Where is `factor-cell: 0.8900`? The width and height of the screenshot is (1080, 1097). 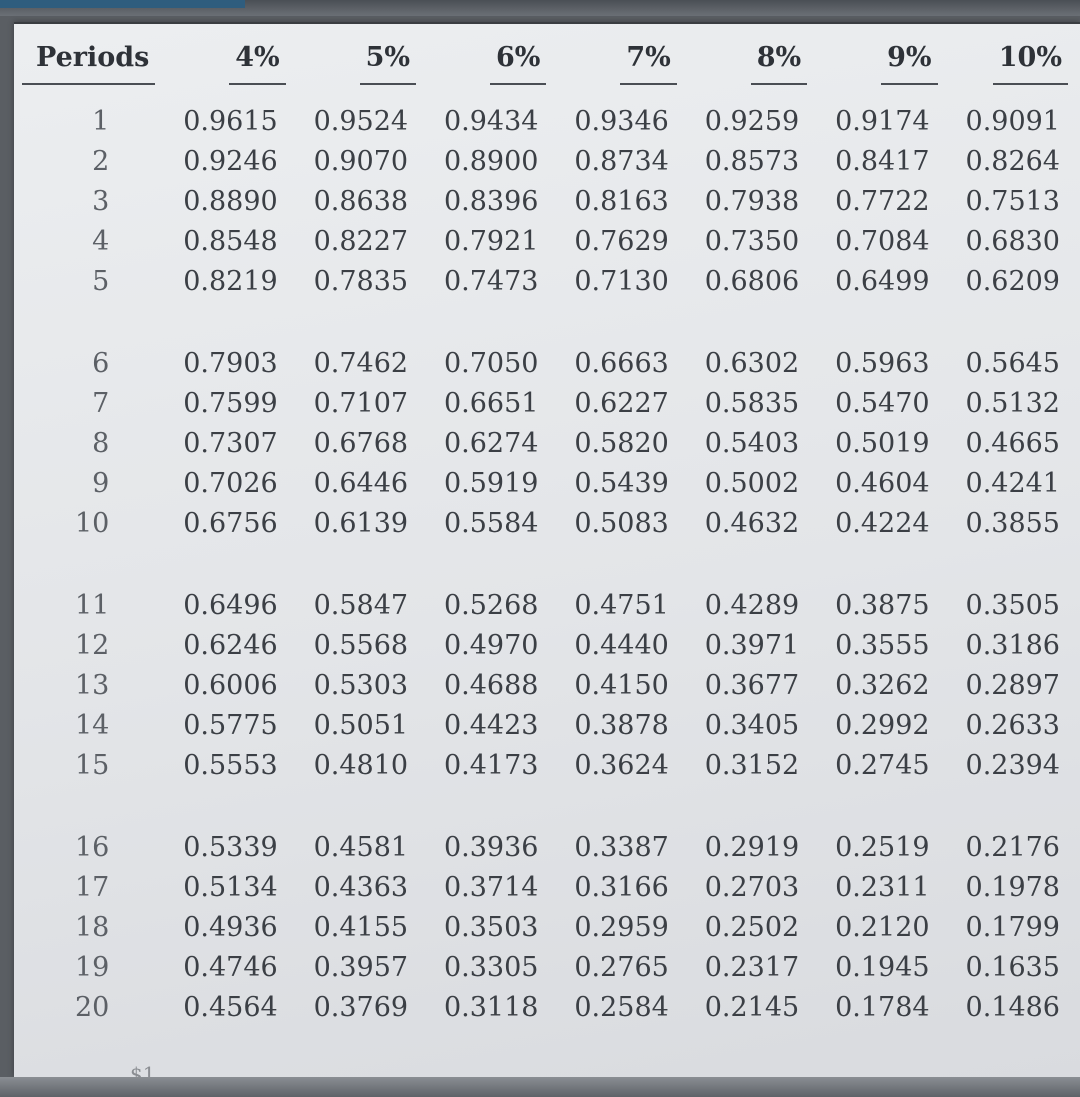 factor-cell: 0.8900 is located at coordinates (491, 161).